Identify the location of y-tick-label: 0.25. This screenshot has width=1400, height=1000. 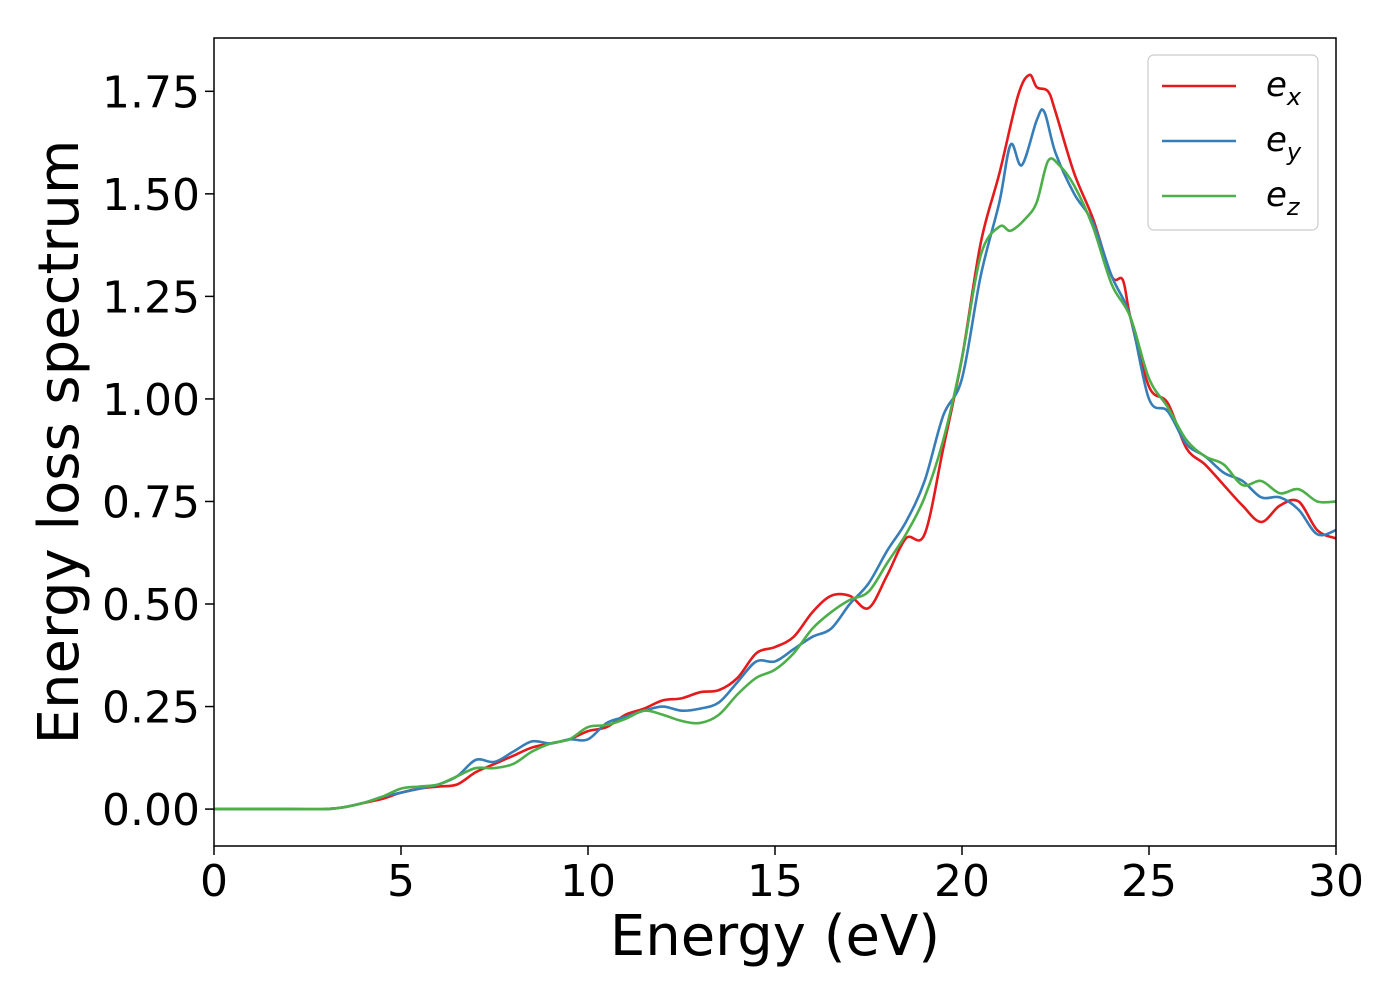
(151, 708).